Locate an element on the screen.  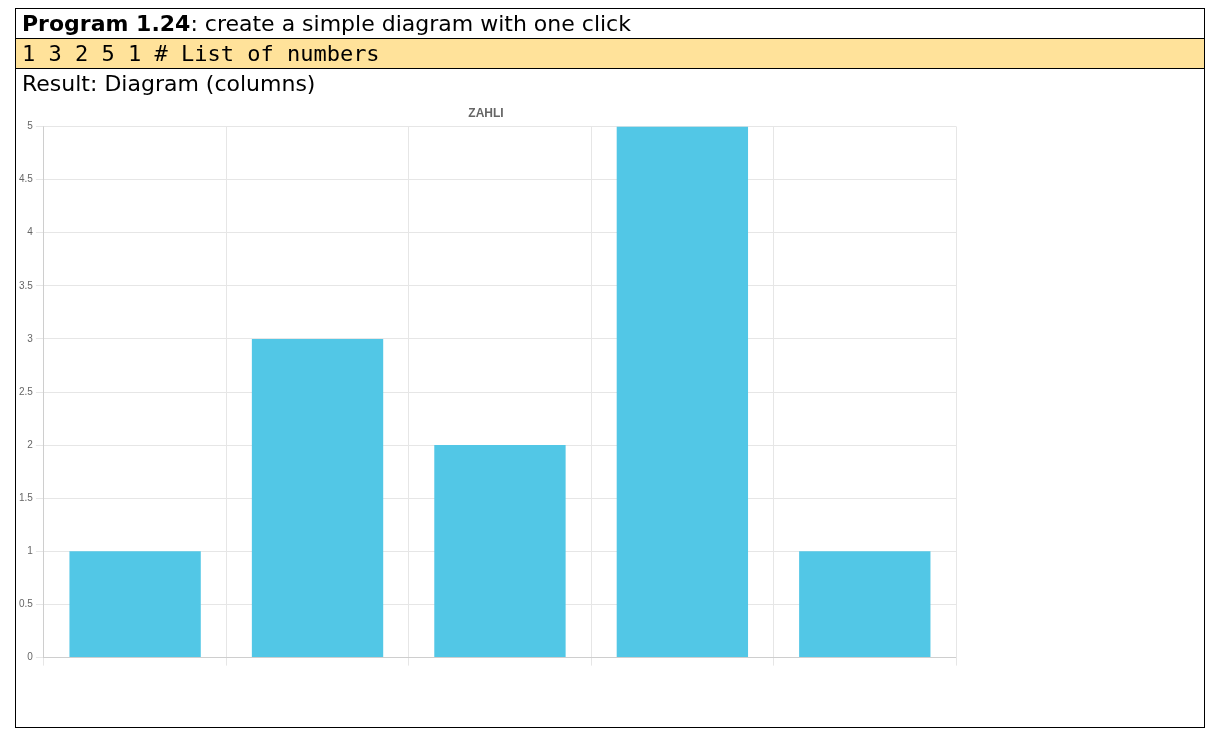
y-tick-label: 4.5 is located at coordinates (26, 179).